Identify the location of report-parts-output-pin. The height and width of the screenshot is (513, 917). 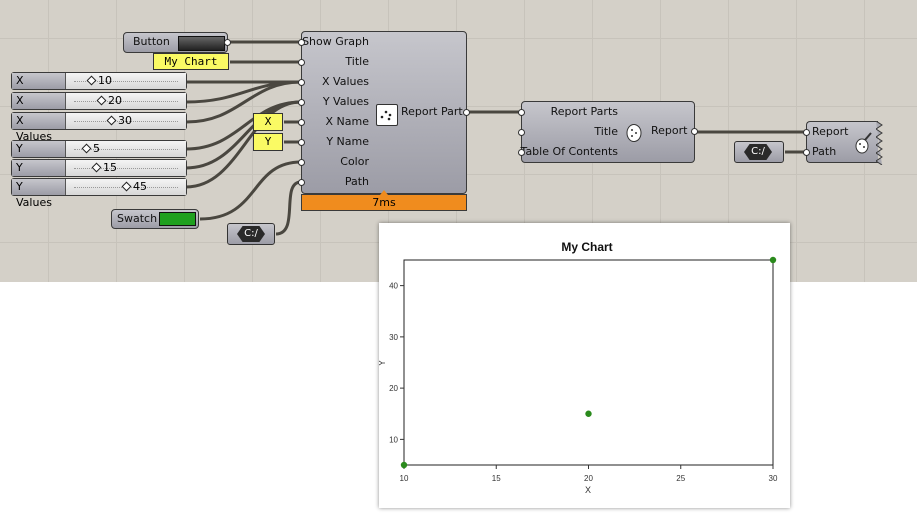
(694, 131).